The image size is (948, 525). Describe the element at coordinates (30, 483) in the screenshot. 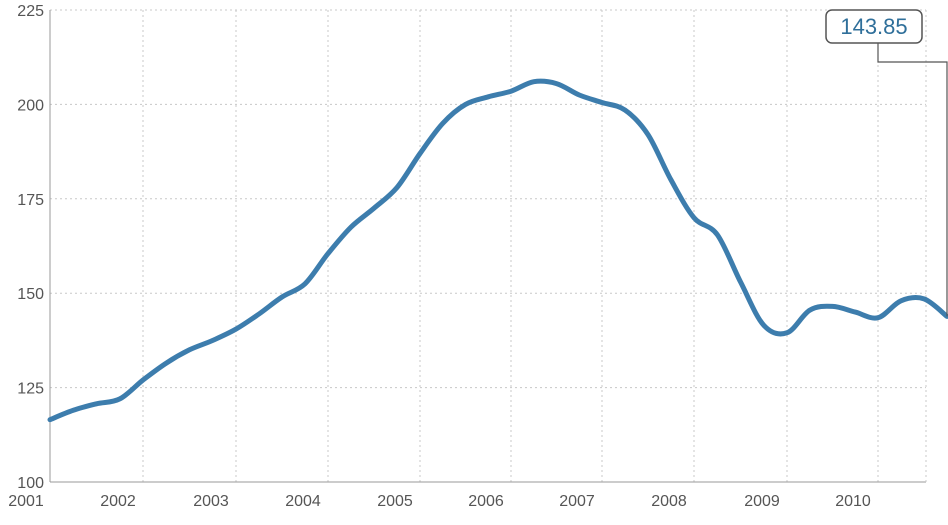

I see `y-tick-label: 100` at that location.